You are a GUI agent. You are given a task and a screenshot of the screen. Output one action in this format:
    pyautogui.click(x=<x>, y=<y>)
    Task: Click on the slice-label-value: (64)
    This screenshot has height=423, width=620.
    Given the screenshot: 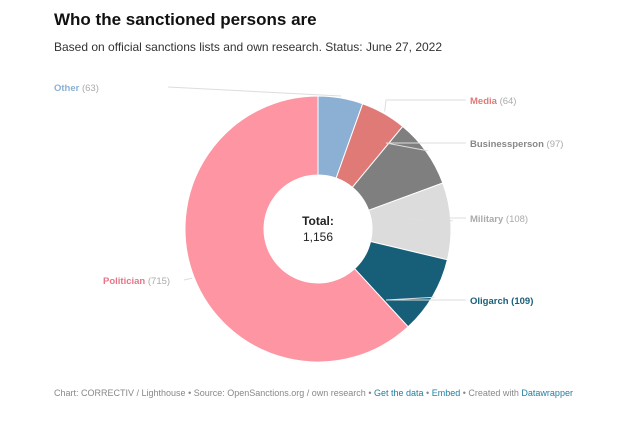 What is the action you would take?
    pyautogui.click(x=507, y=101)
    